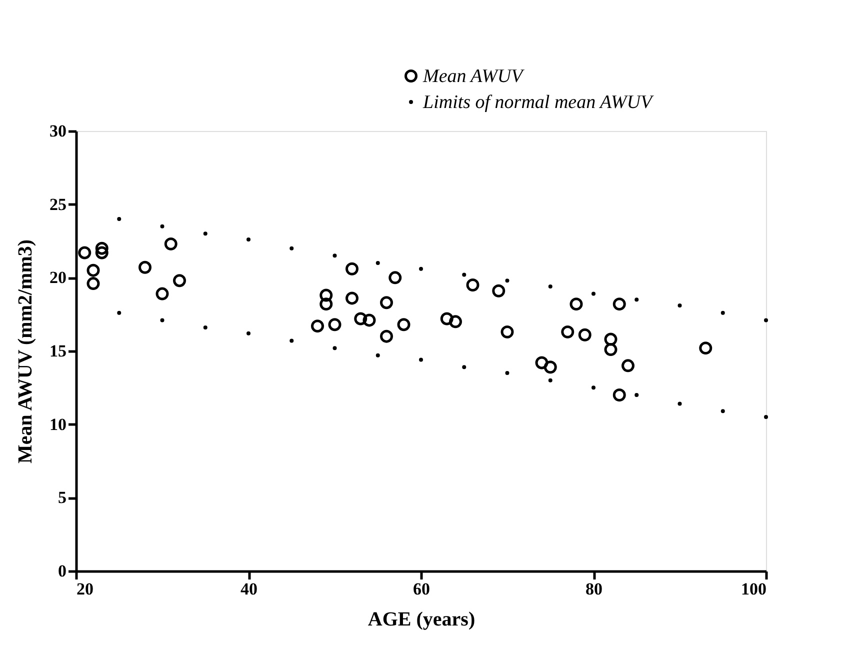 The image size is (851, 661). What do you see at coordinates (538, 102) in the screenshot?
I see `legend-label: Limits of normal mean AWUV` at bounding box center [538, 102].